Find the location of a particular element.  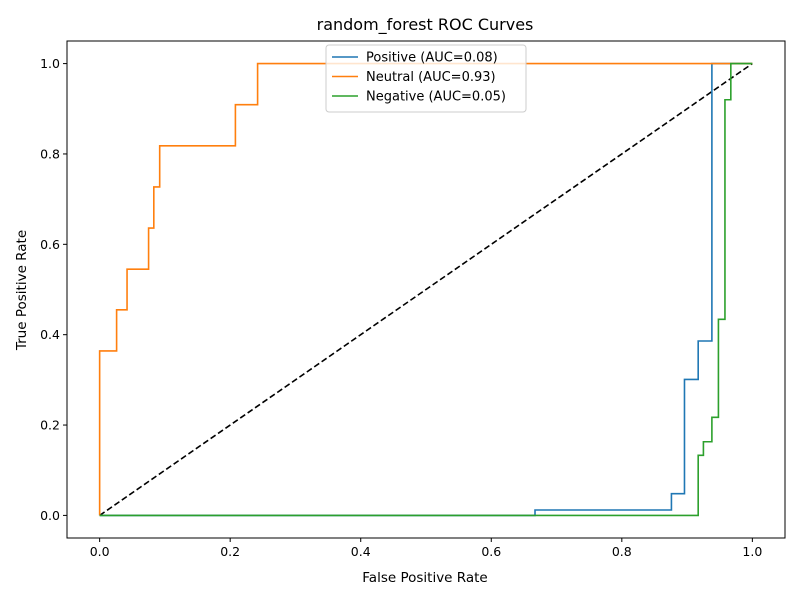

legend-label-2: Negative (AUC=0.05) is located at coordinates (436, 97).